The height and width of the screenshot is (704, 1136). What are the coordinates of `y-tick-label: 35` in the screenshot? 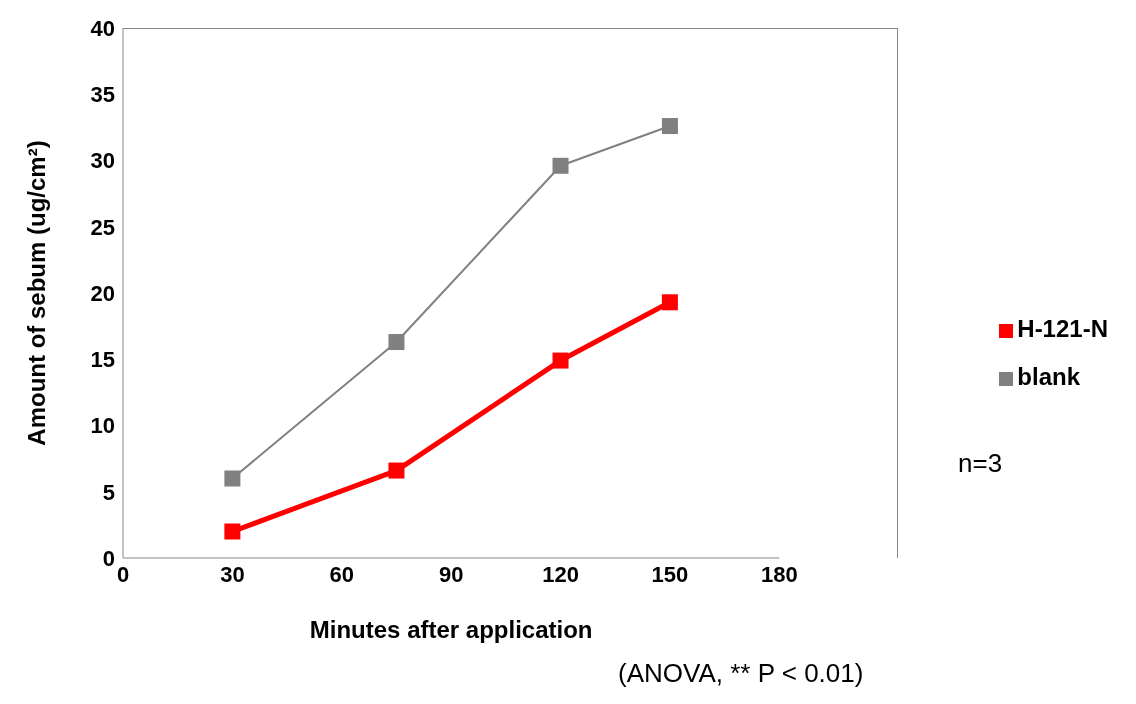 It's located at (102, 95).